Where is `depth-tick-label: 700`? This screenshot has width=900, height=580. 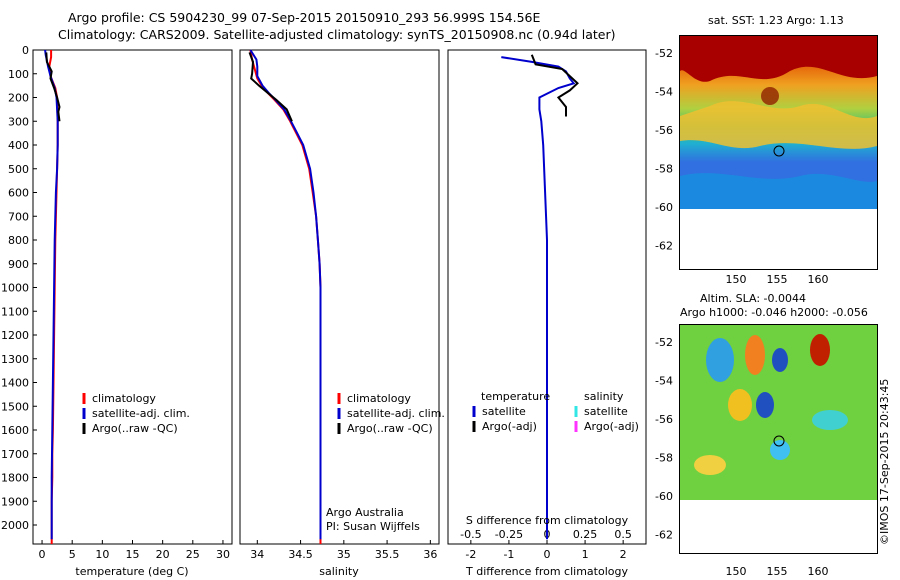 depth-tick-label: 700 is located at coordinates (18, 216).